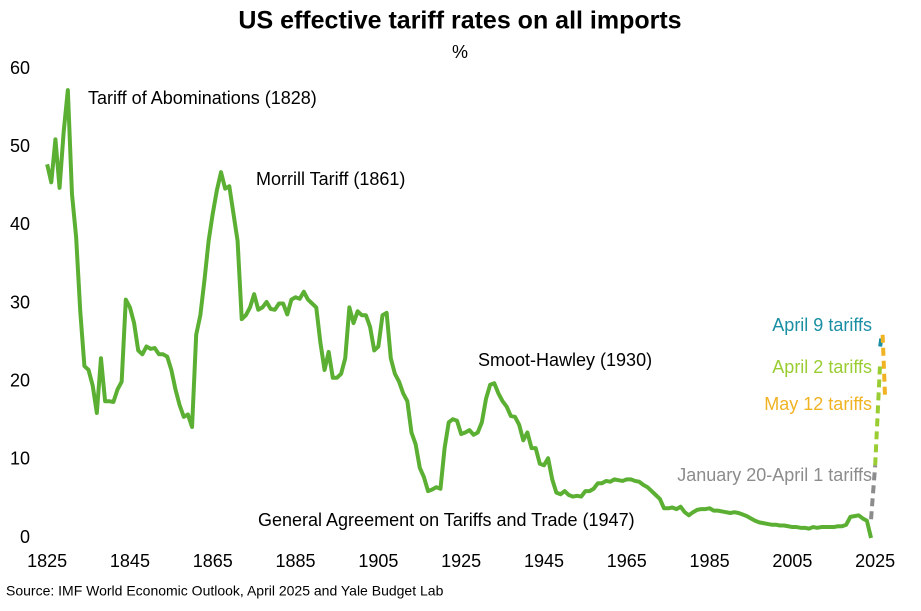  Describe the element at coordinates (565, 360) in the screenshot. I see `annotation: Smoot-Hawley (1930)` at that location.